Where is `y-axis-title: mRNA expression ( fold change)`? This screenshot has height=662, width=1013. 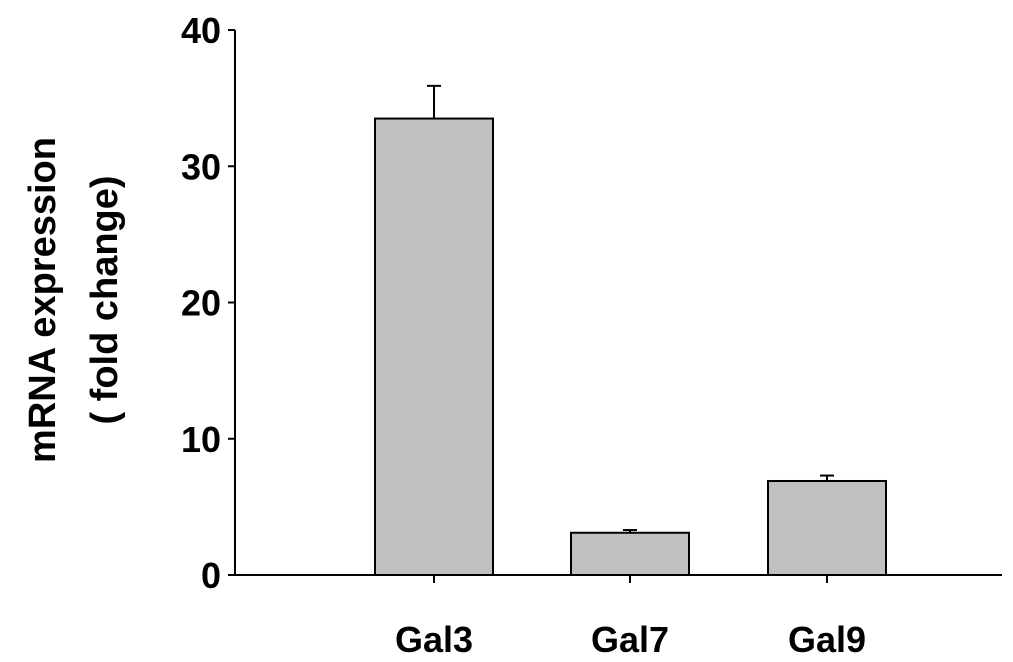
y-axis-title: mRNA expression ( fold change) is located at coordinates (74, 300).